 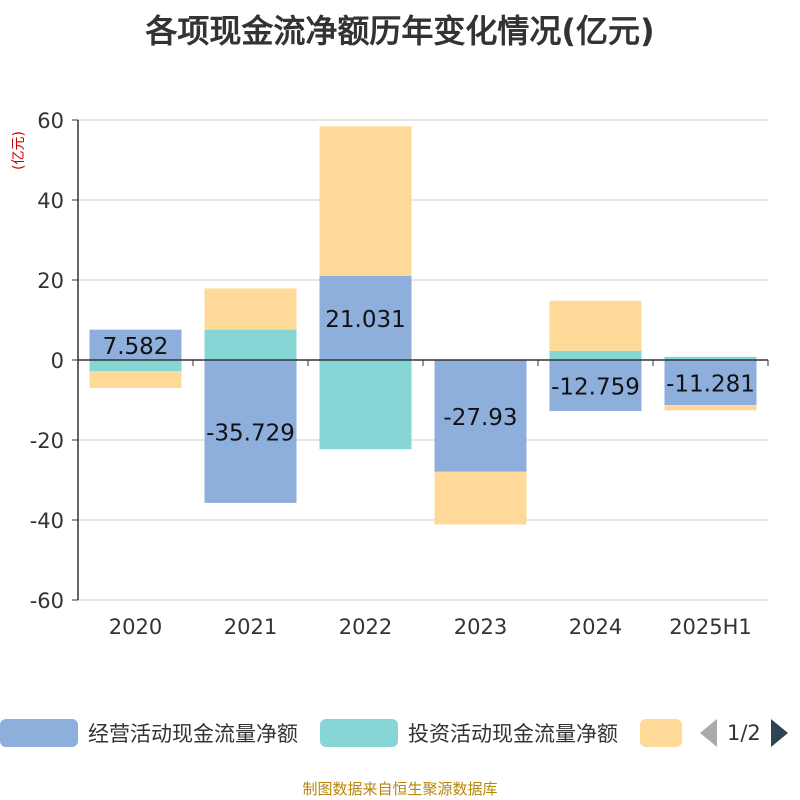 I want to click on bar-investing-2024, so click(x=595, y=355).